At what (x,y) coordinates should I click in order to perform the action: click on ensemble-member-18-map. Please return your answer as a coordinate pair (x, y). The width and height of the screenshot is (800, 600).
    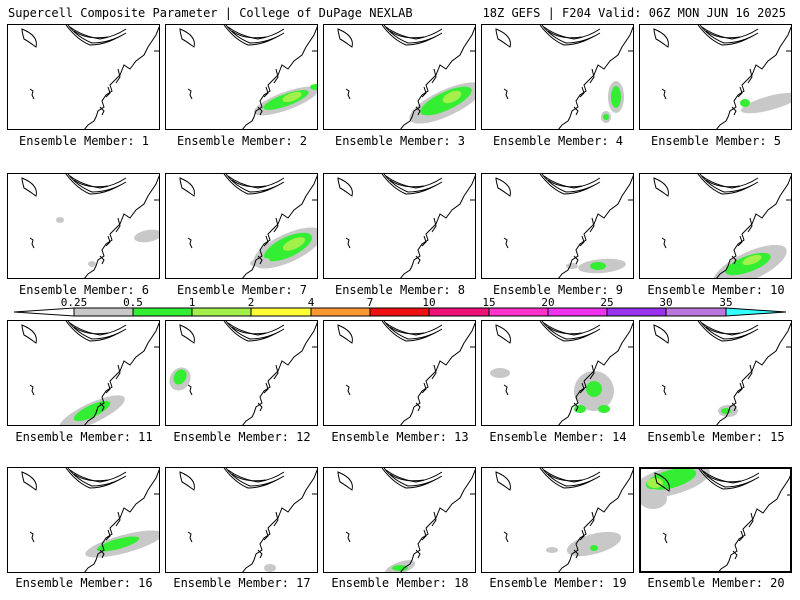
    Looking at the image, I should click on (399, 520).